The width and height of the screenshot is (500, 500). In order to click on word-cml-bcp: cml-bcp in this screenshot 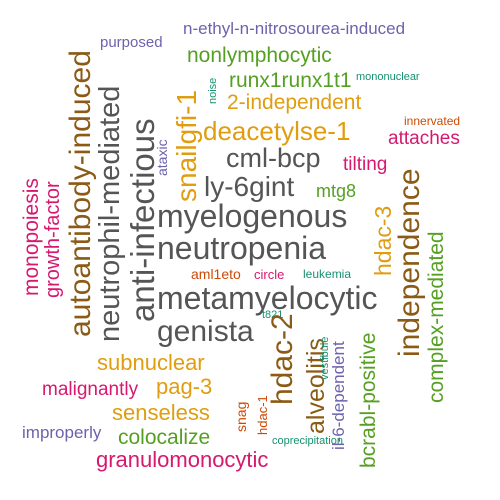, I will do `click(273, 158)`.